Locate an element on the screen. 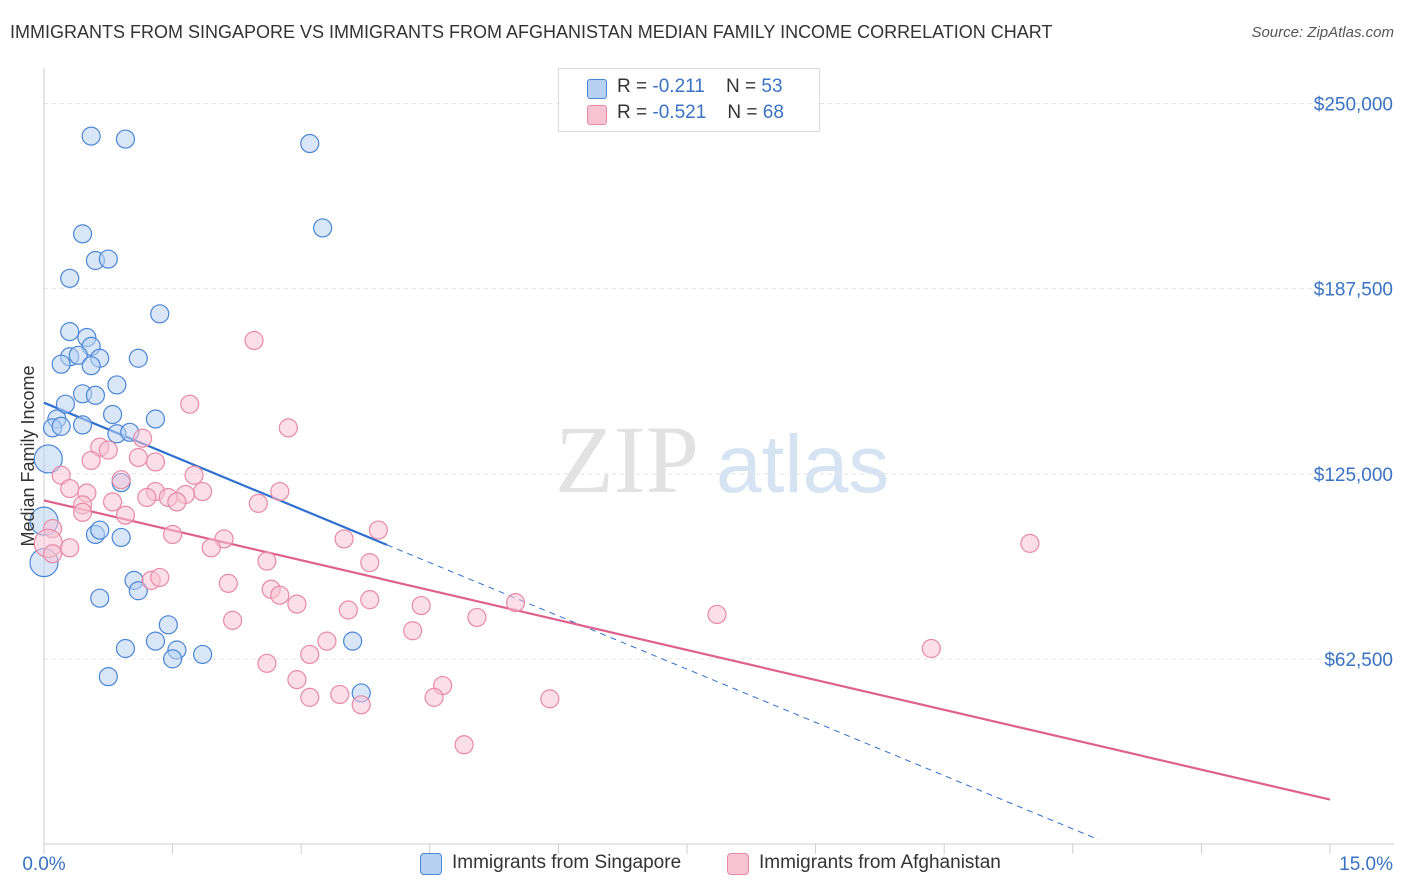  afghanistan-r-value: -0.521 is located at coordinates (679, 112).